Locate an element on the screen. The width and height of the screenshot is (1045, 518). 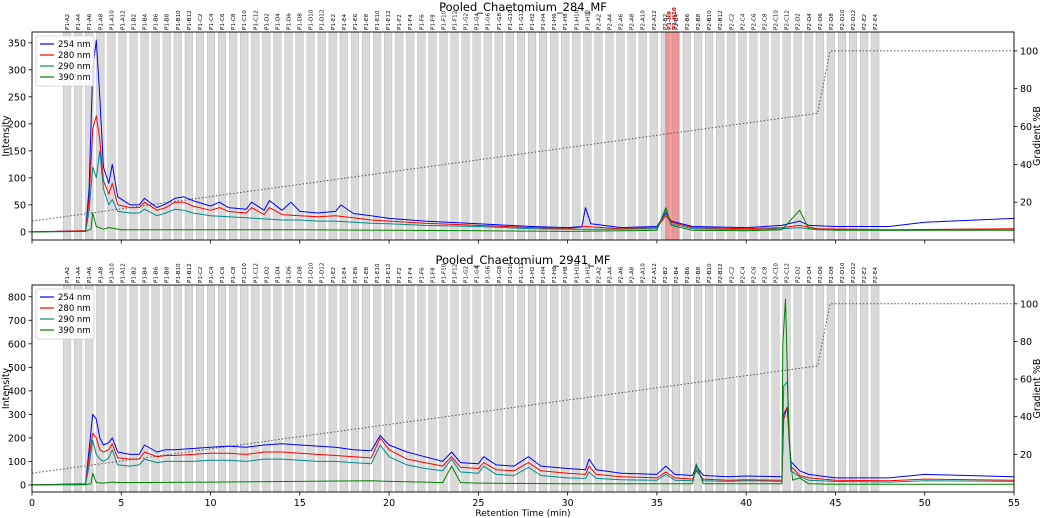
fraction-label: P1-D8 is located at coordinates (301, 274).